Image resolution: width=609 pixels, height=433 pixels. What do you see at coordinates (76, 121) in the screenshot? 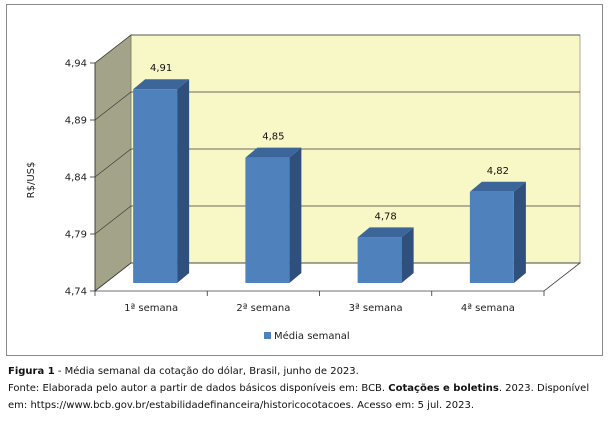
I see `y-tick-label: 4,89` at bounding box center [76, 121].